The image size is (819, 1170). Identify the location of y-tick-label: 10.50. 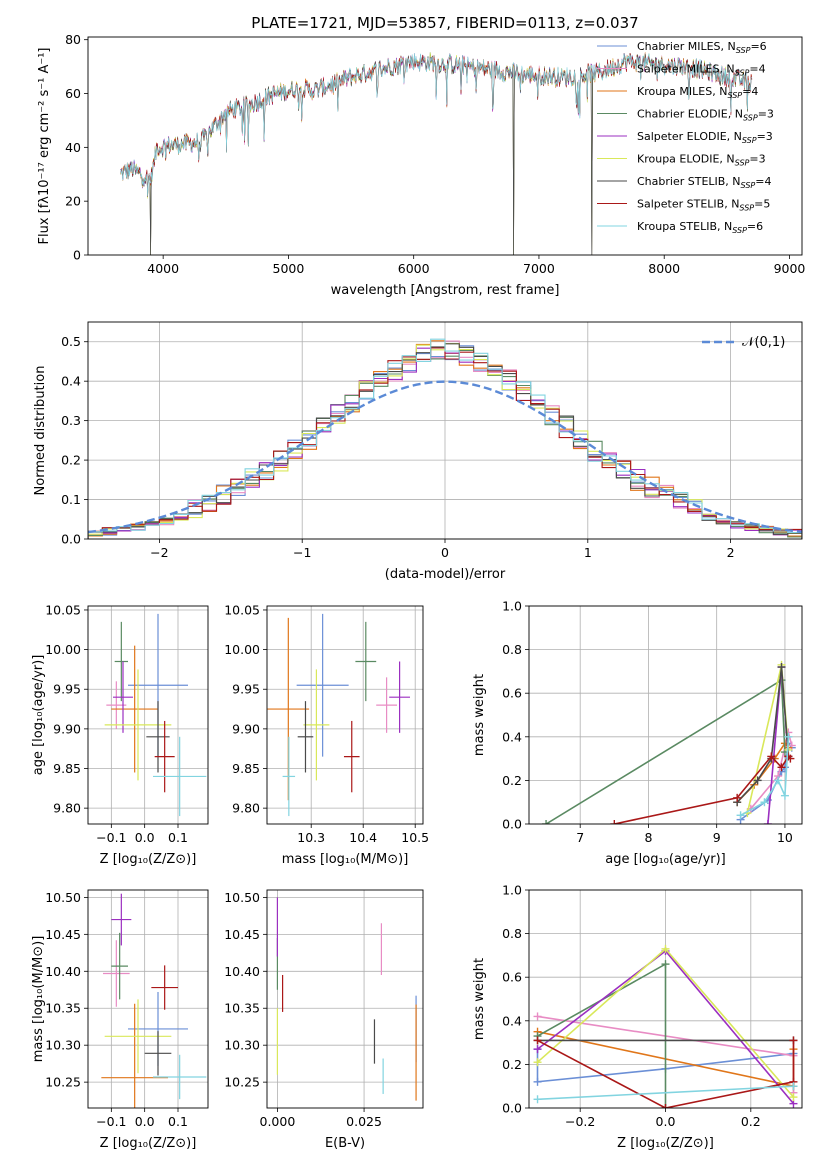
(63, 897).